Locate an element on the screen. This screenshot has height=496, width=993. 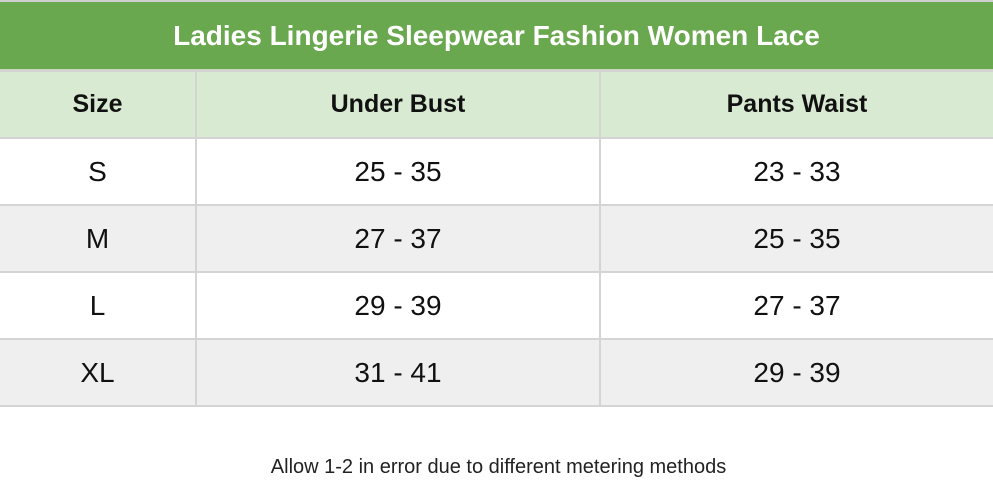
under-bust-cell: 31 - 41 is located at coordinates (398, 372).